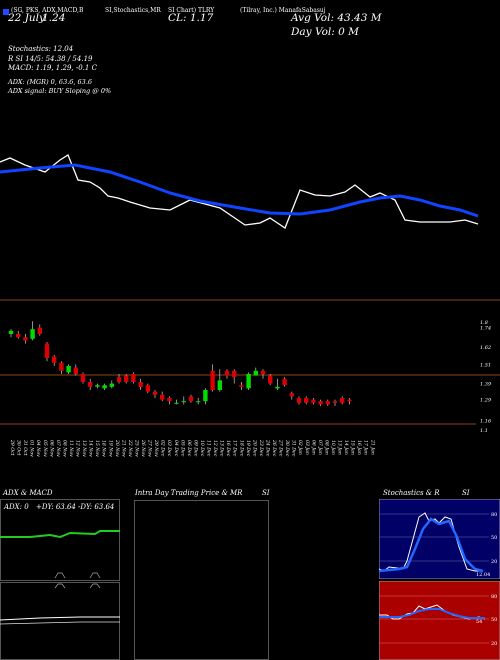  What do you see at coordinates (78, 448) in the screenshot?
I see `date-tick-label: 12 Nov` at bounding box center [78, 448].